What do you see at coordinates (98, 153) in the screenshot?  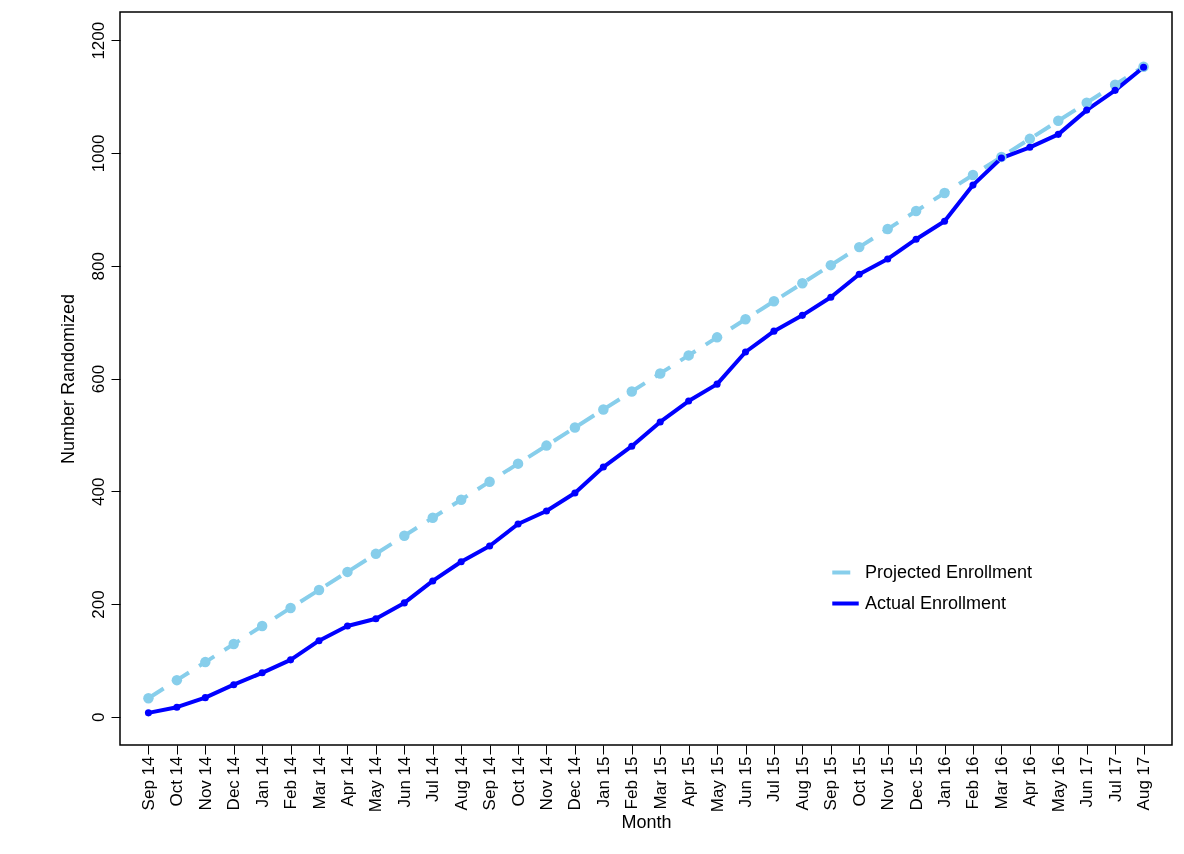 I see `y-tick-label: 1000` at bounding box center [98, 153].